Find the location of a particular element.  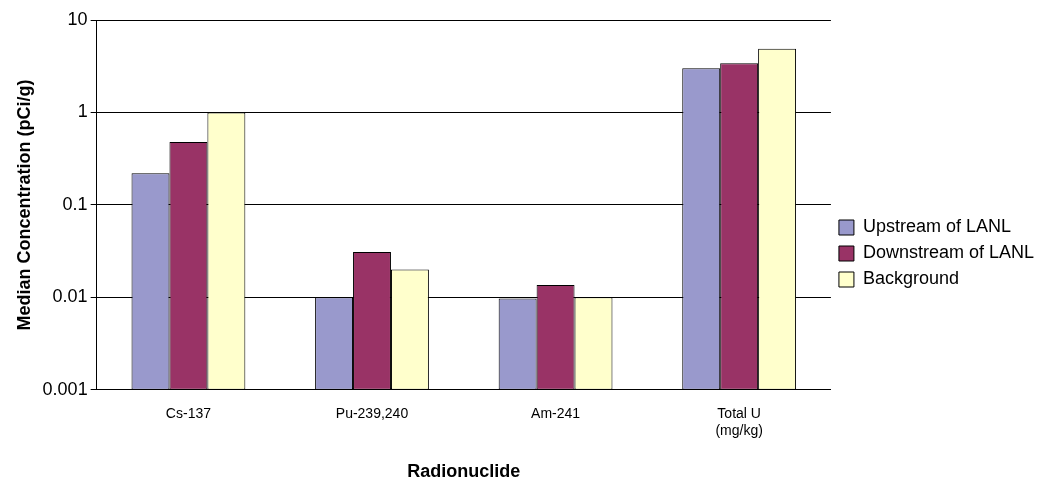

x-tick-label: Am-241 is located at coordinates (556, 413).